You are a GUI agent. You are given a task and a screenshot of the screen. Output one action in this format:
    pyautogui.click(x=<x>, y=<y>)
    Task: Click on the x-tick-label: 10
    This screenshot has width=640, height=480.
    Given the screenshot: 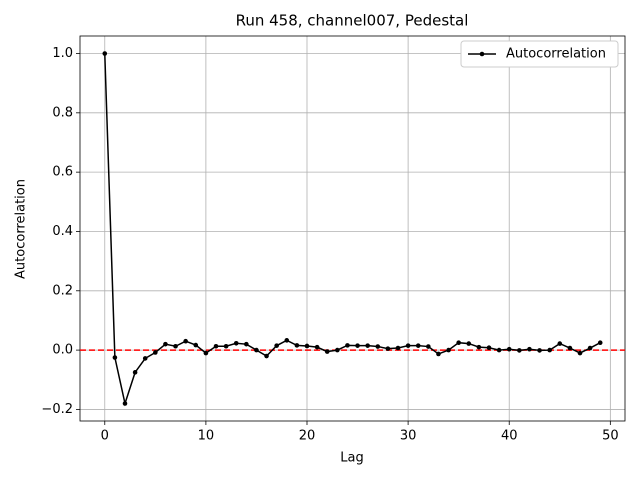 What is the action you would take?
    pyautogui.click(x=206, y=436)
    